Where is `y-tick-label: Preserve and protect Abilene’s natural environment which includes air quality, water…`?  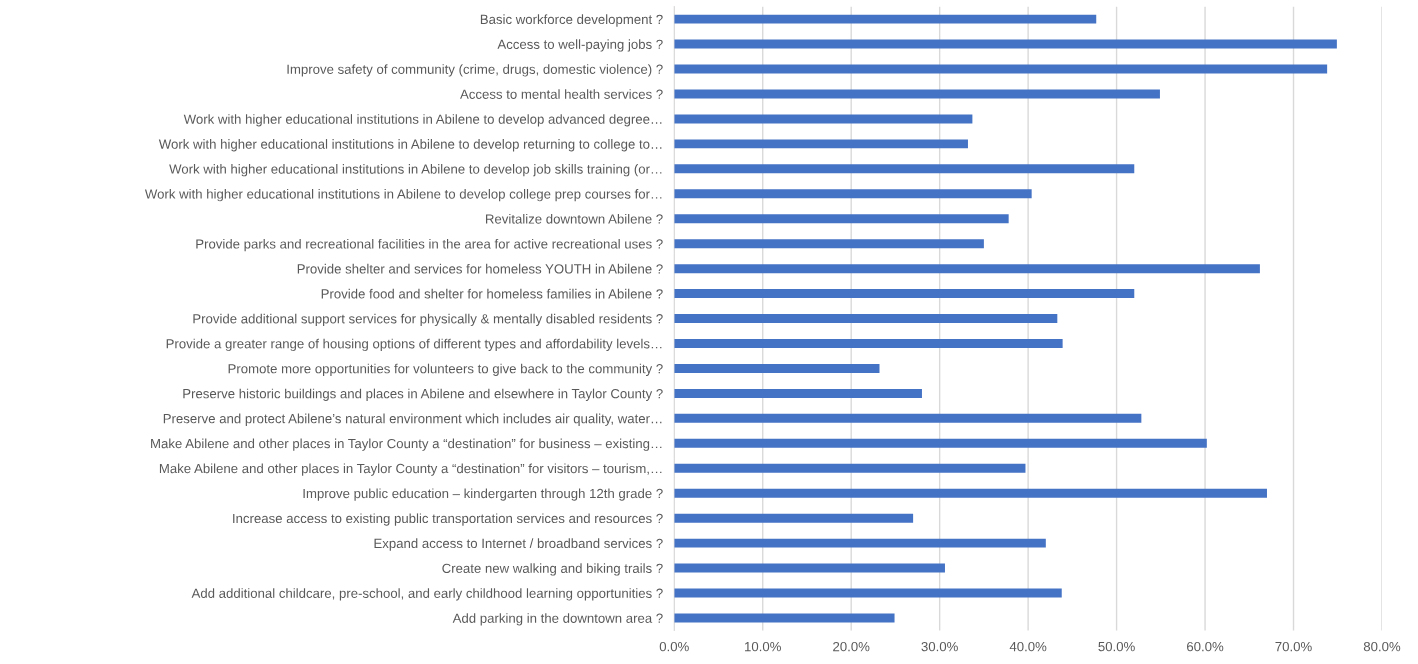 y-tick-label: Preserve and protect Abilene’s natural environment which includes air quality, water… is located at coordinates (412, 419).